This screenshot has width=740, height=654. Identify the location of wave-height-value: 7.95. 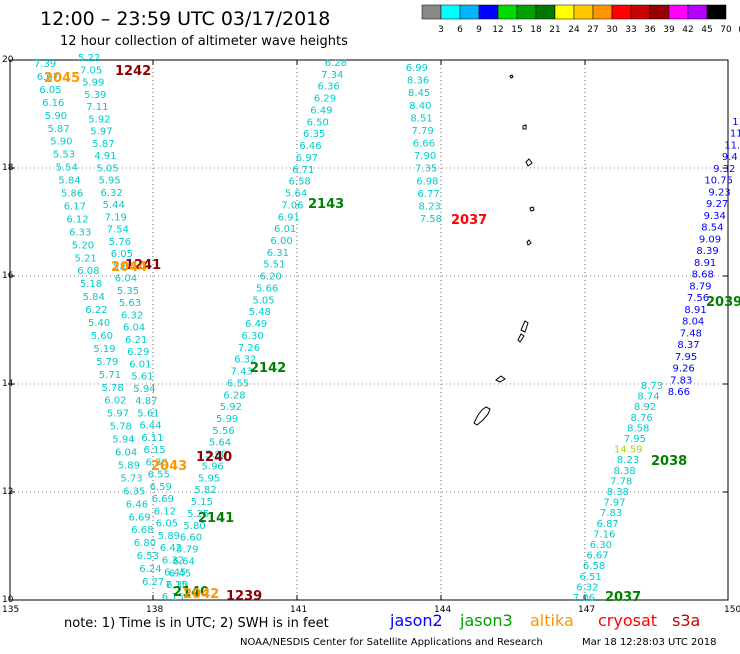
(635, 439).